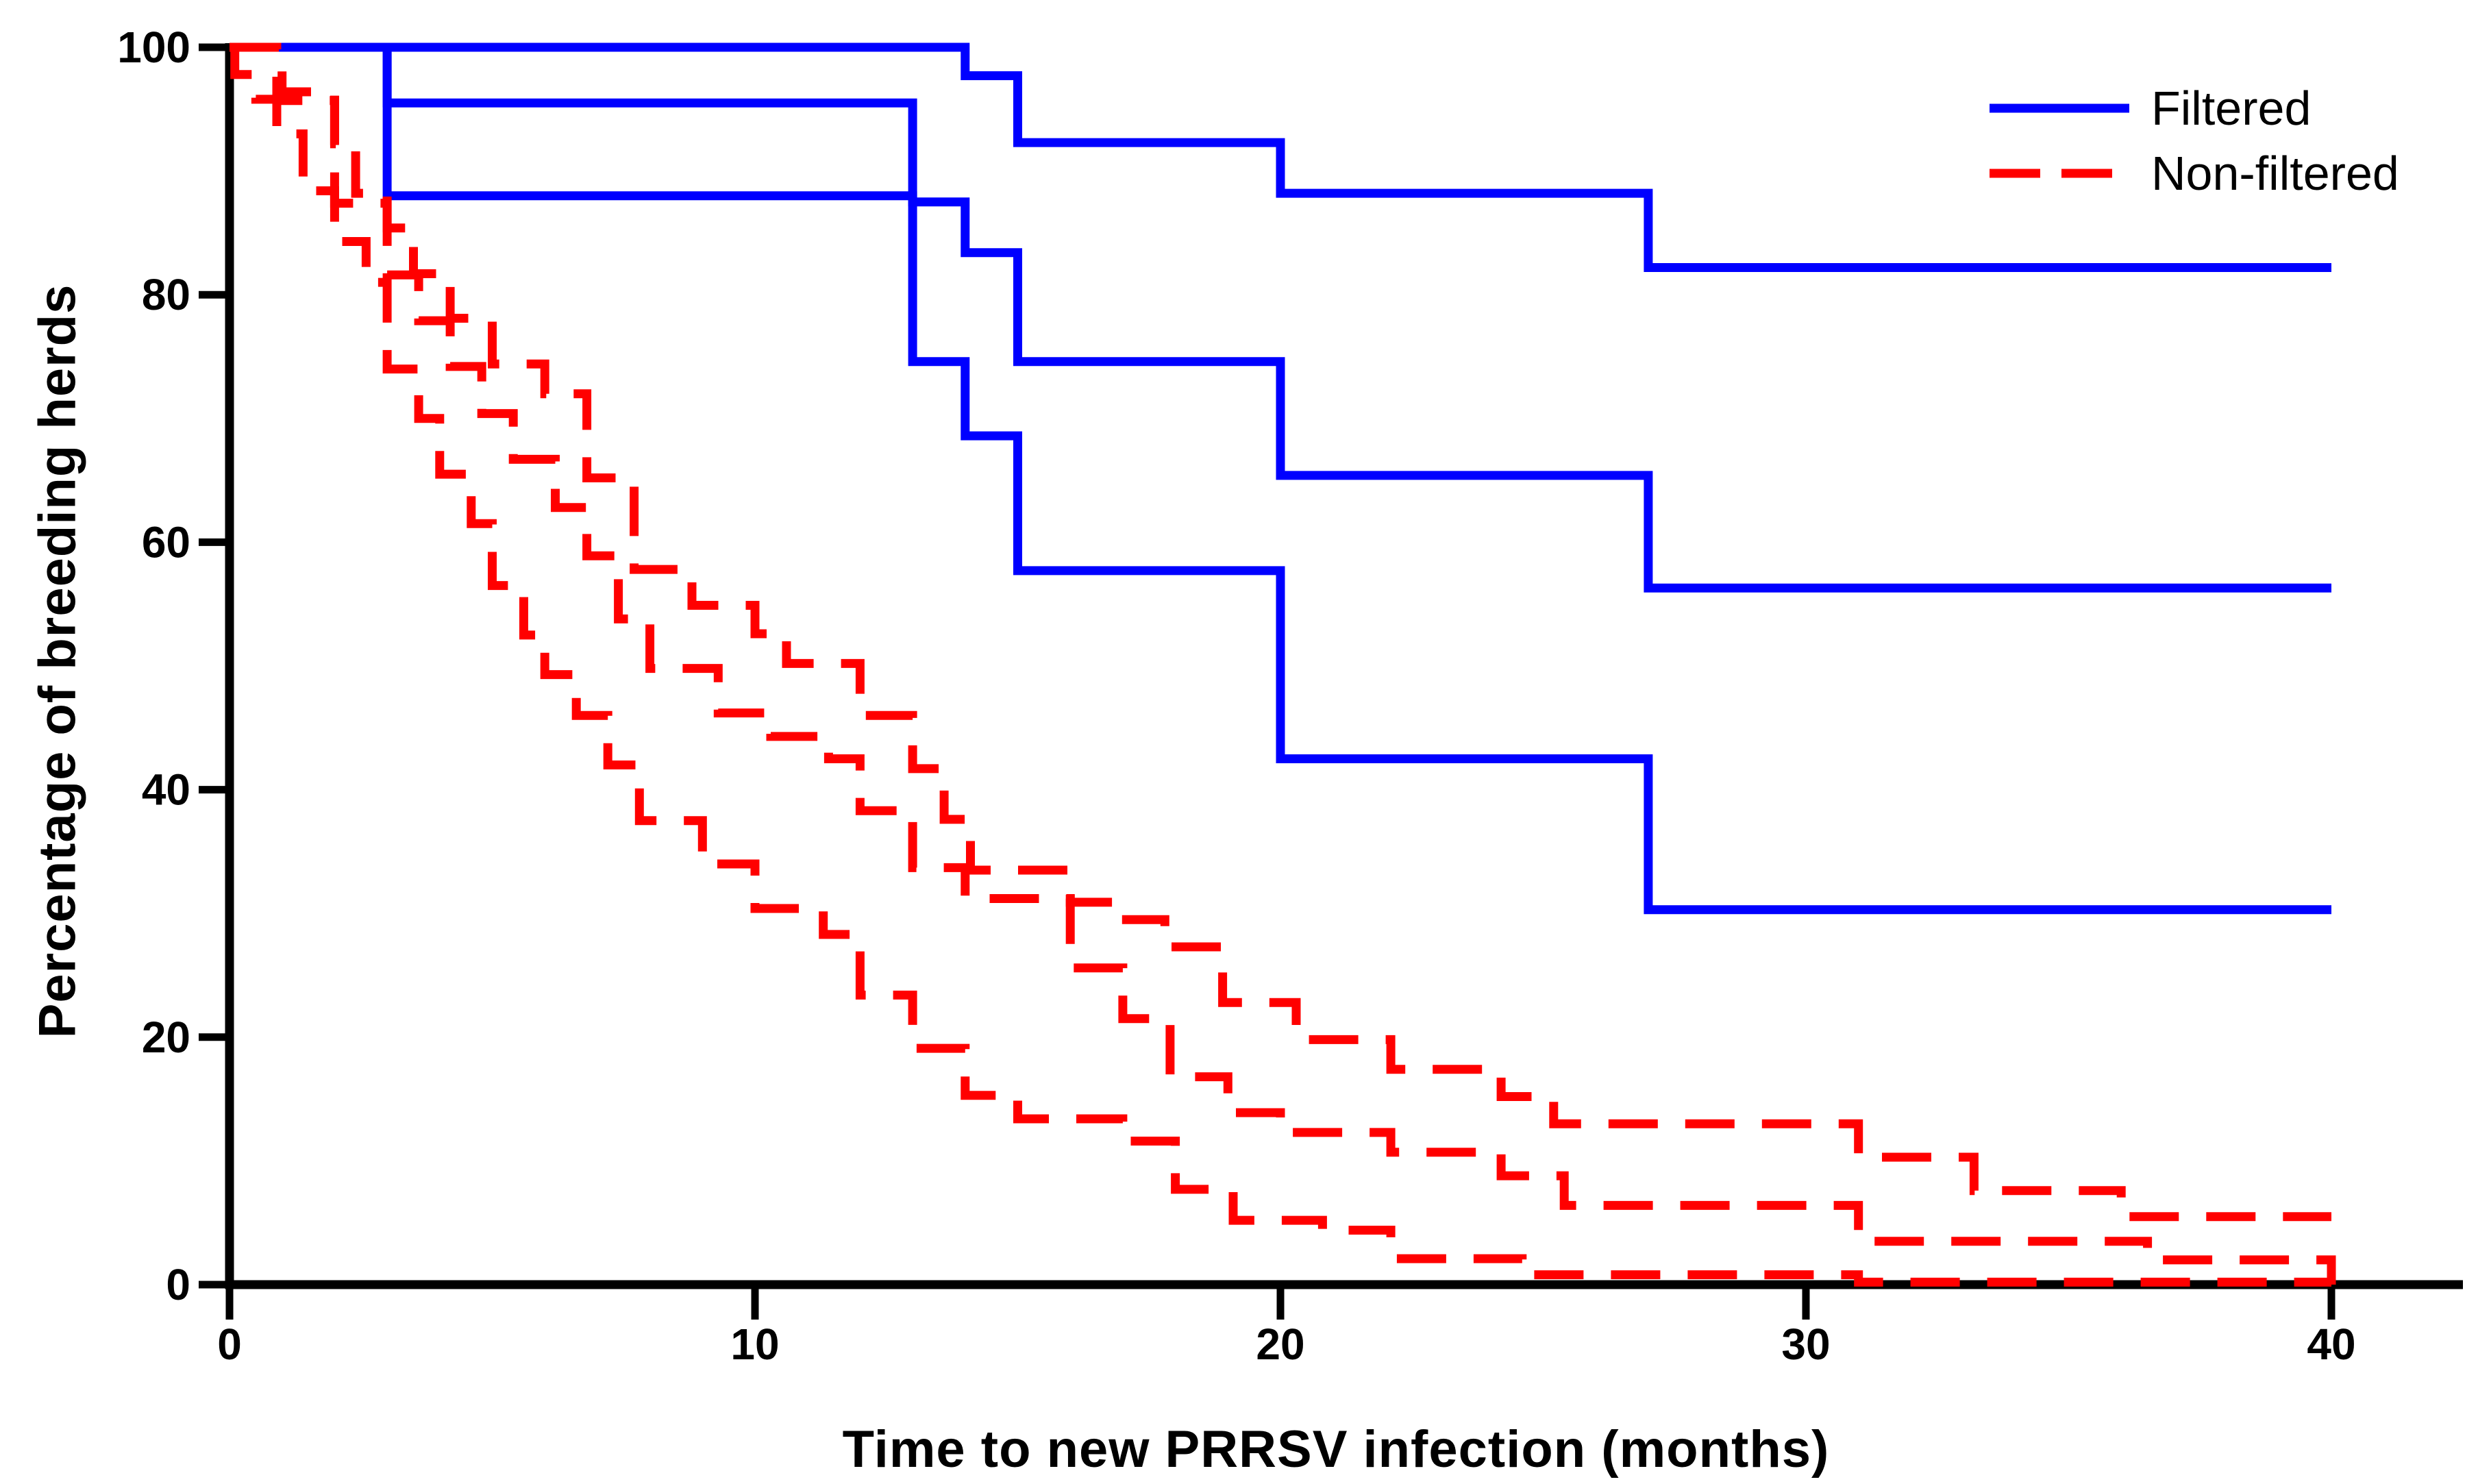 Image resolution: width=2478 pixels, height=1484 pixels. I want to click on legend-label: Non-filtered, so click(2275, 173).